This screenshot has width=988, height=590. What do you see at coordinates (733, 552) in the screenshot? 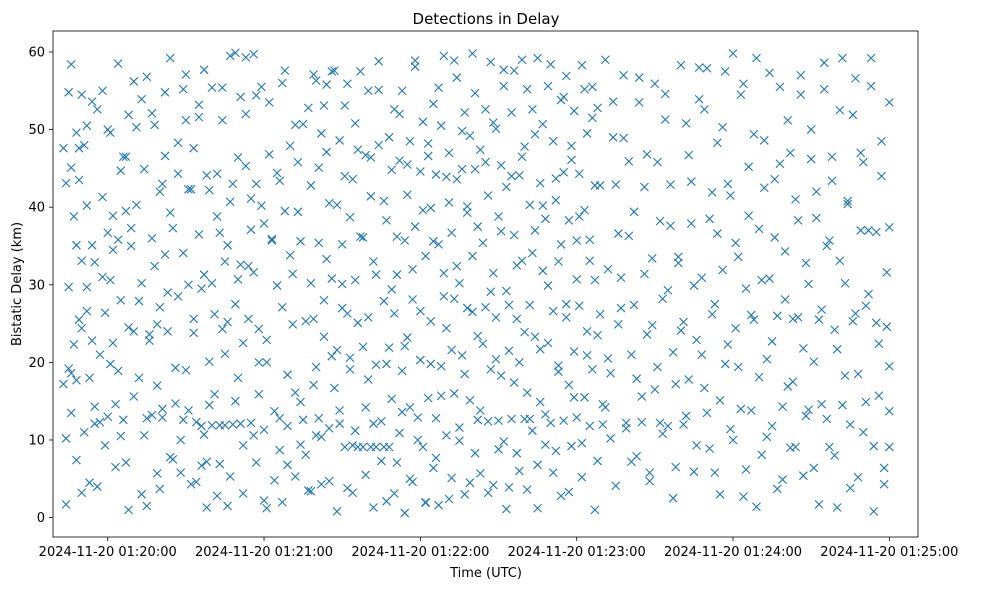
I see `x-tick-label-4: 2024-11-20 01:24:00` at bounding box center [733, 552].